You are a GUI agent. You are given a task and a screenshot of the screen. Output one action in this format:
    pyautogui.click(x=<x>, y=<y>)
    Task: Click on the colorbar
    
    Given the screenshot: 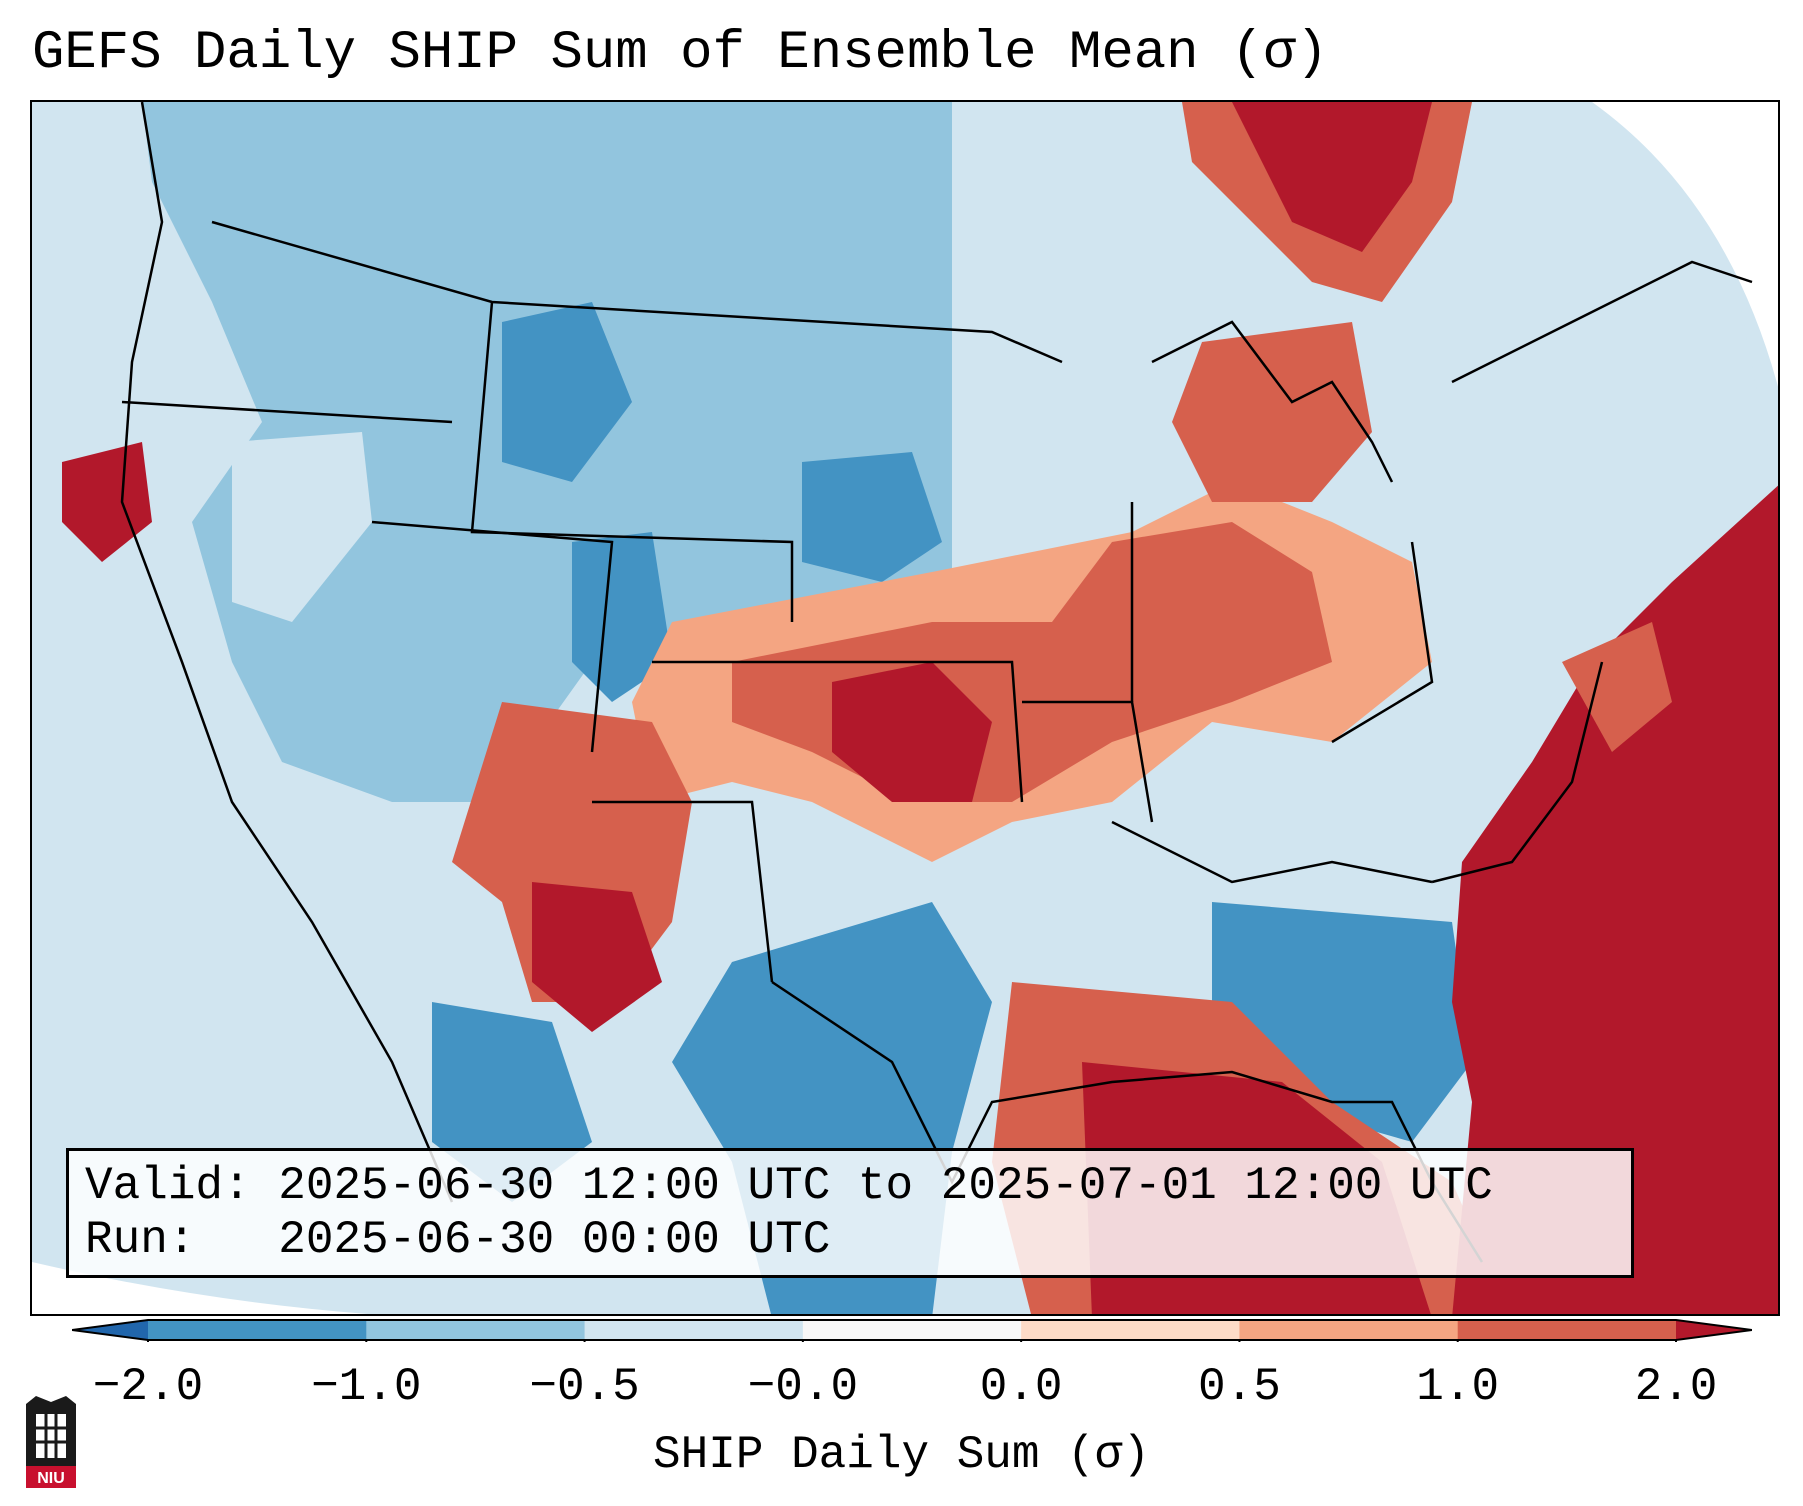 What is the action you would take?
    pyautogui.click(x=912, y=1330)
    